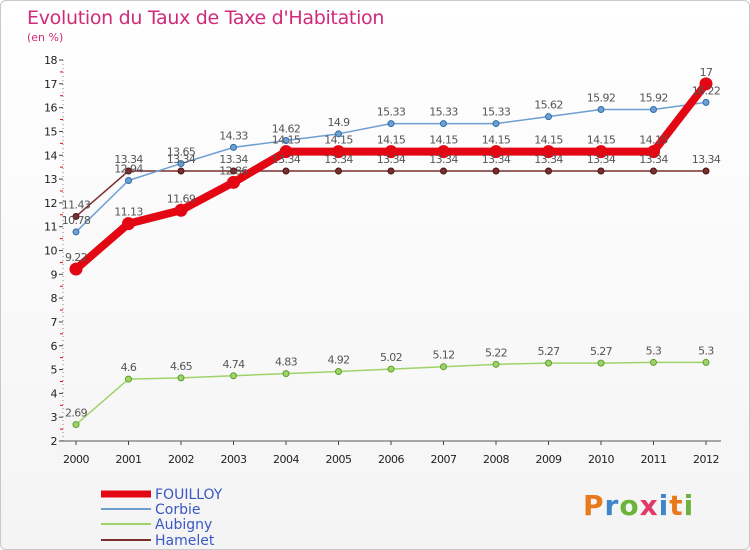  Describe the element at coordinates (181, 152) in the screenshot. I see `data-label-corbie: 13.65` at that location.